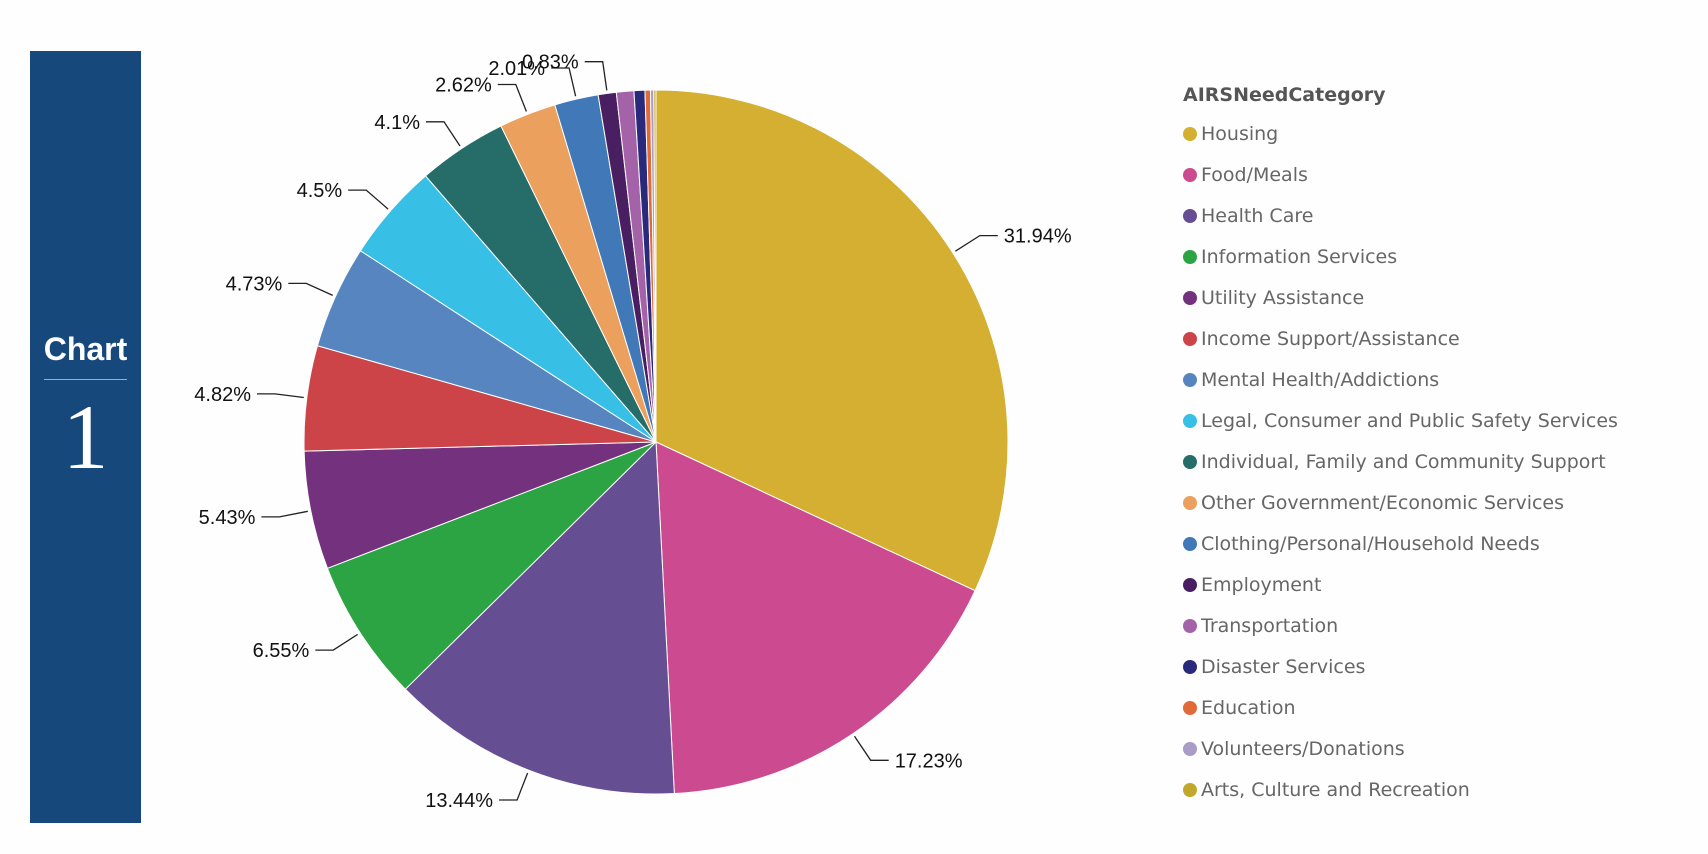  I want to click on legend-label: Mental Health/Addictions, so click(1320, 379).